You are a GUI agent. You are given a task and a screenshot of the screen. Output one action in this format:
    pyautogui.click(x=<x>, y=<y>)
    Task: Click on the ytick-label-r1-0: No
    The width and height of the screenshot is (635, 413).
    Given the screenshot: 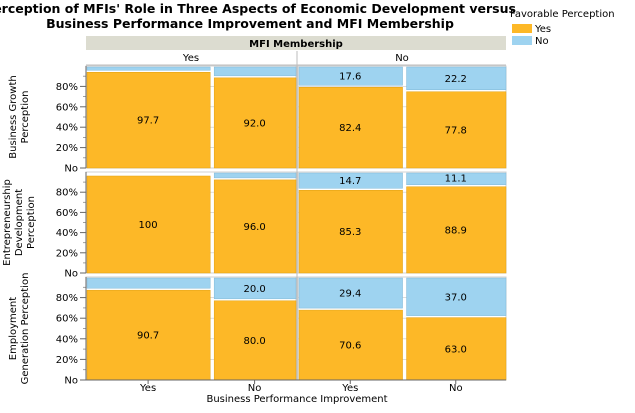 What is the action you would take?
    pyautogui.click(x=71, y=274)
    